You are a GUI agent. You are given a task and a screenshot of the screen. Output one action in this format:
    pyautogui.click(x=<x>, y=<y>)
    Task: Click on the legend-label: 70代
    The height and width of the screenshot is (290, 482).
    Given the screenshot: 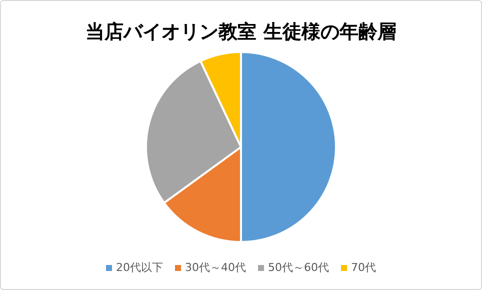 What is the action you would take?
    pyautogui.click(x=363, y=267)
    